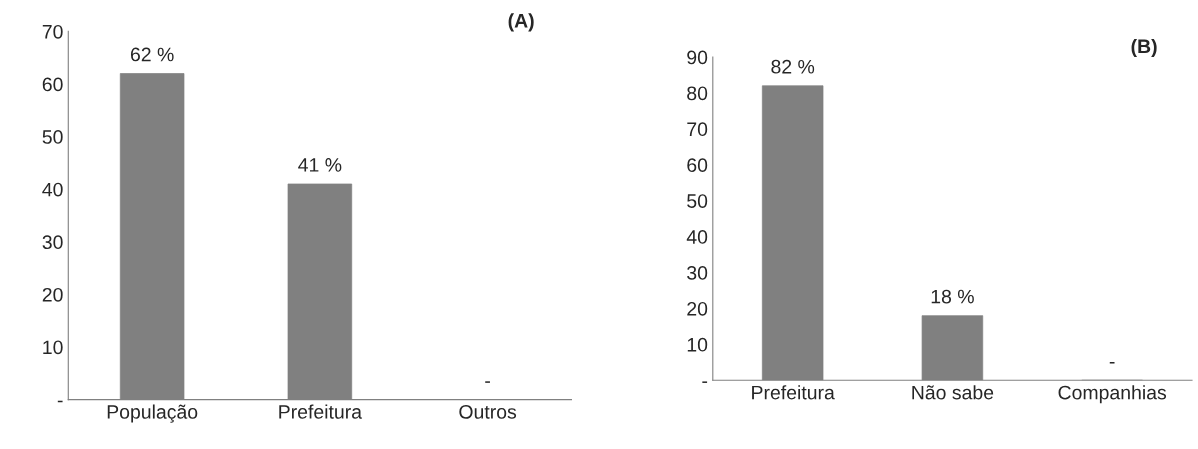  I want to click on data-label: 18 %, so click(952, 296).